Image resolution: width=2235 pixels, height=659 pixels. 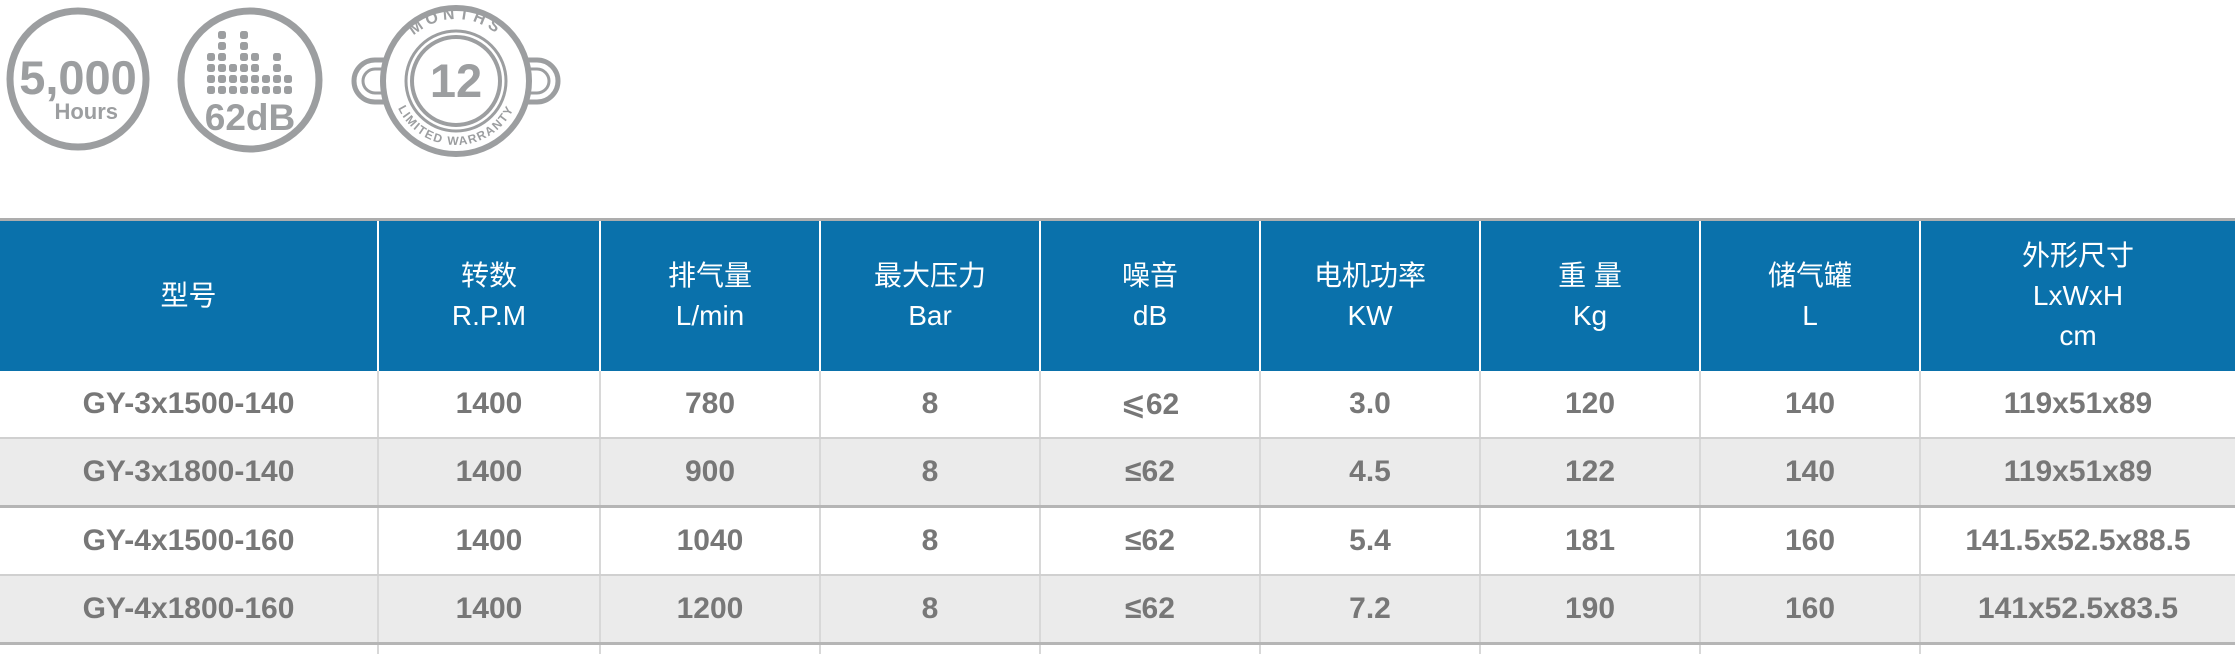 What do you see at coordinates (86, 111) in the screenshot?
I see `hours-badge-unit: Hours` at bounding box center [86, 111].